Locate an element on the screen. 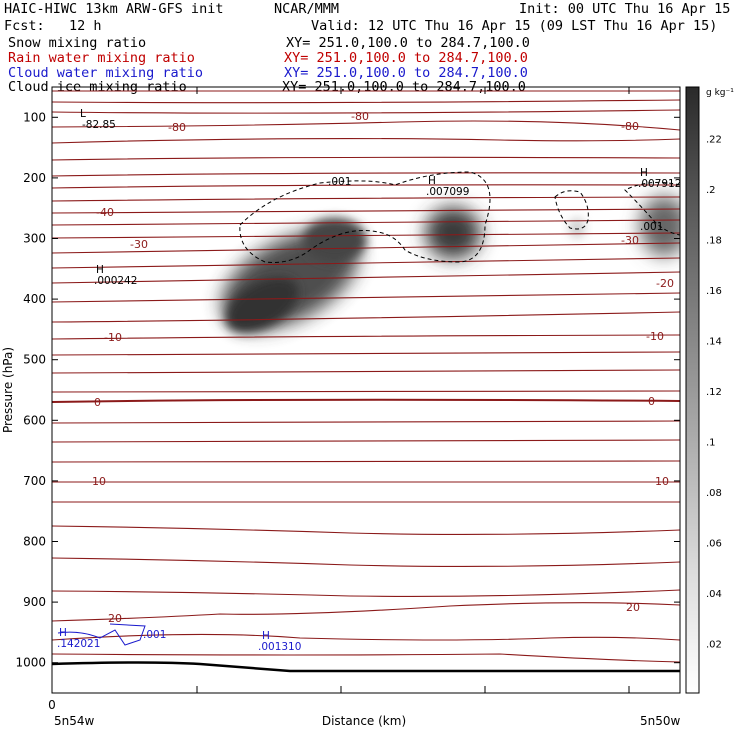 The width and height of the screenshot is (740, 740). y-tick-label: 200 is located at coordinates (34, 178).